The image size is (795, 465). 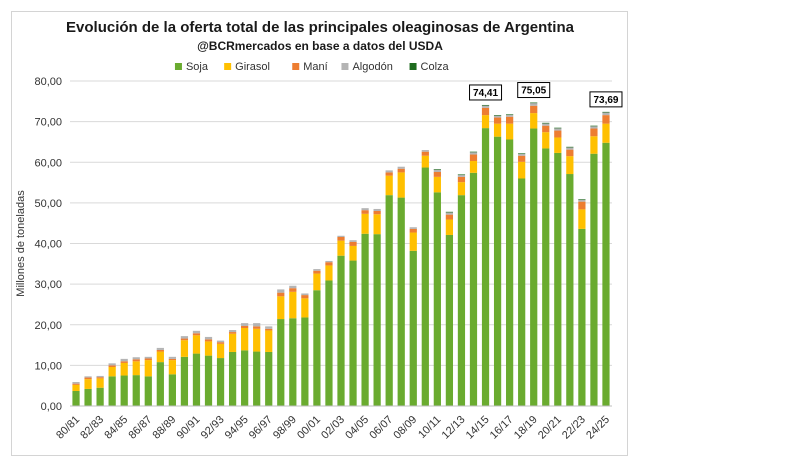 What do you see at coordinates (309, 428) in the screenshot?
I see `x-tick-label: 00/01` at bounding box center [309, 428].